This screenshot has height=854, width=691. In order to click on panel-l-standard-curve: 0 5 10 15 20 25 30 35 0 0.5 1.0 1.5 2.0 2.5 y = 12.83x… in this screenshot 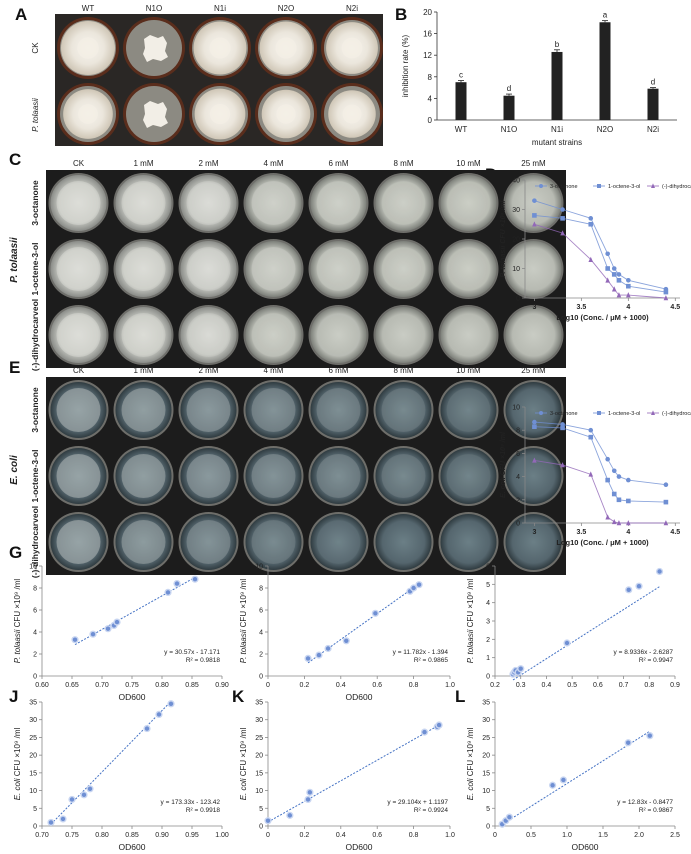, I will do `click(573, 776)`.